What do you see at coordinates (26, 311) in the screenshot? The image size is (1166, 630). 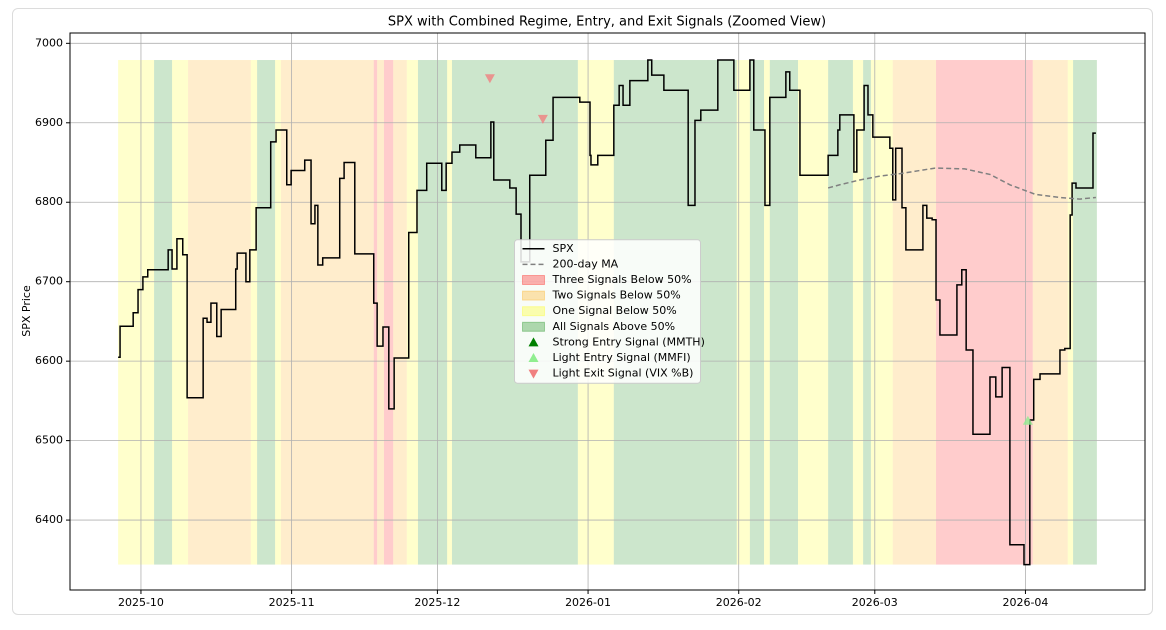 I see `y-axis-label: SPX Price` at bounding box center [26, 311].